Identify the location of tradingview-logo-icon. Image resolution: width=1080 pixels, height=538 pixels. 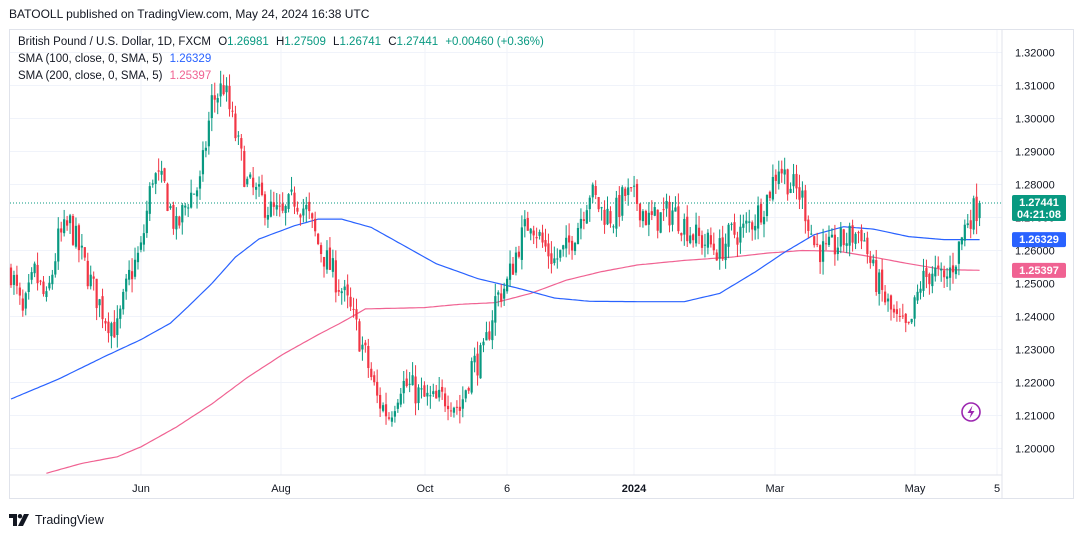
(19, 520).